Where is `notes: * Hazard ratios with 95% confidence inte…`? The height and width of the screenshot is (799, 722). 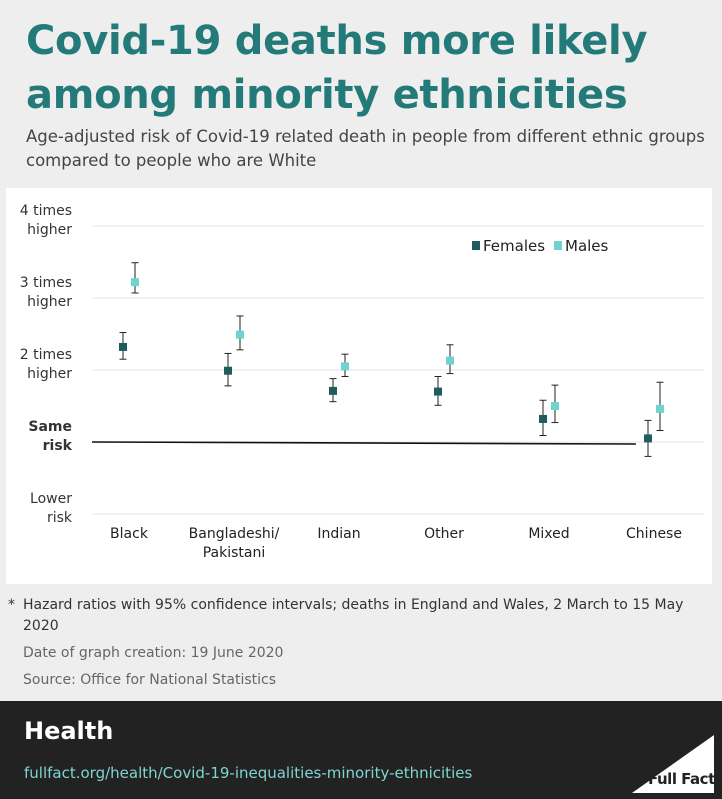 notes: * Hazard ratios with 95% confidence inte… is located at coordinates (358, 643).